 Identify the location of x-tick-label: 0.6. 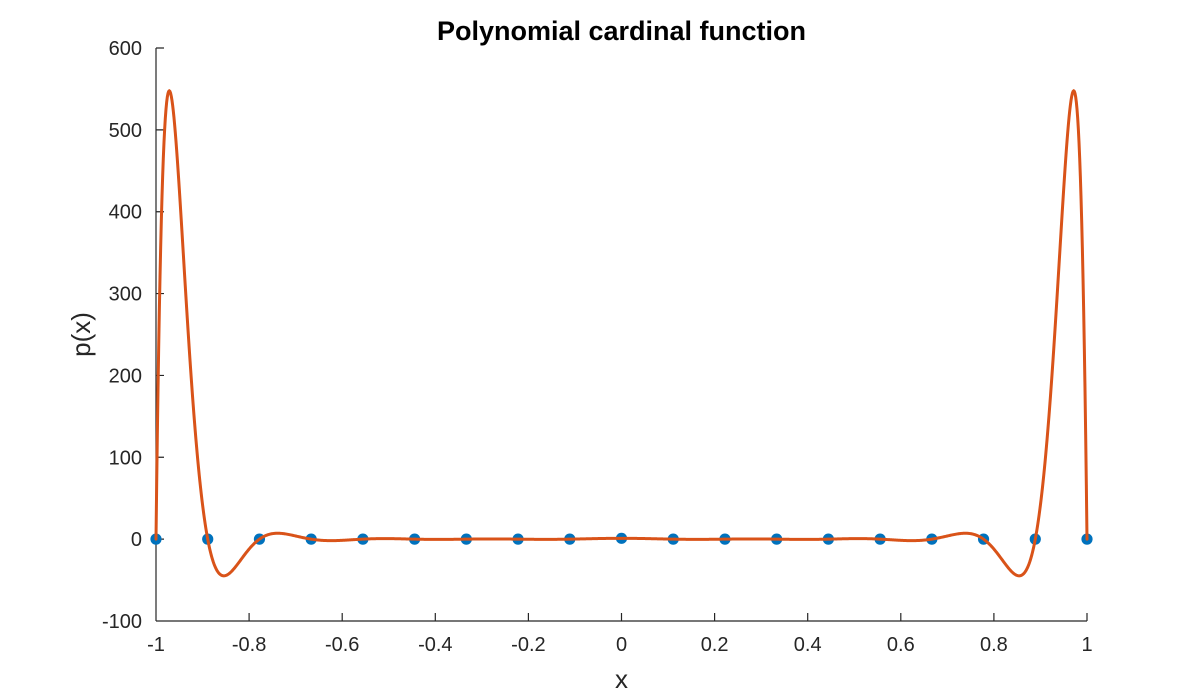
(901, 645).